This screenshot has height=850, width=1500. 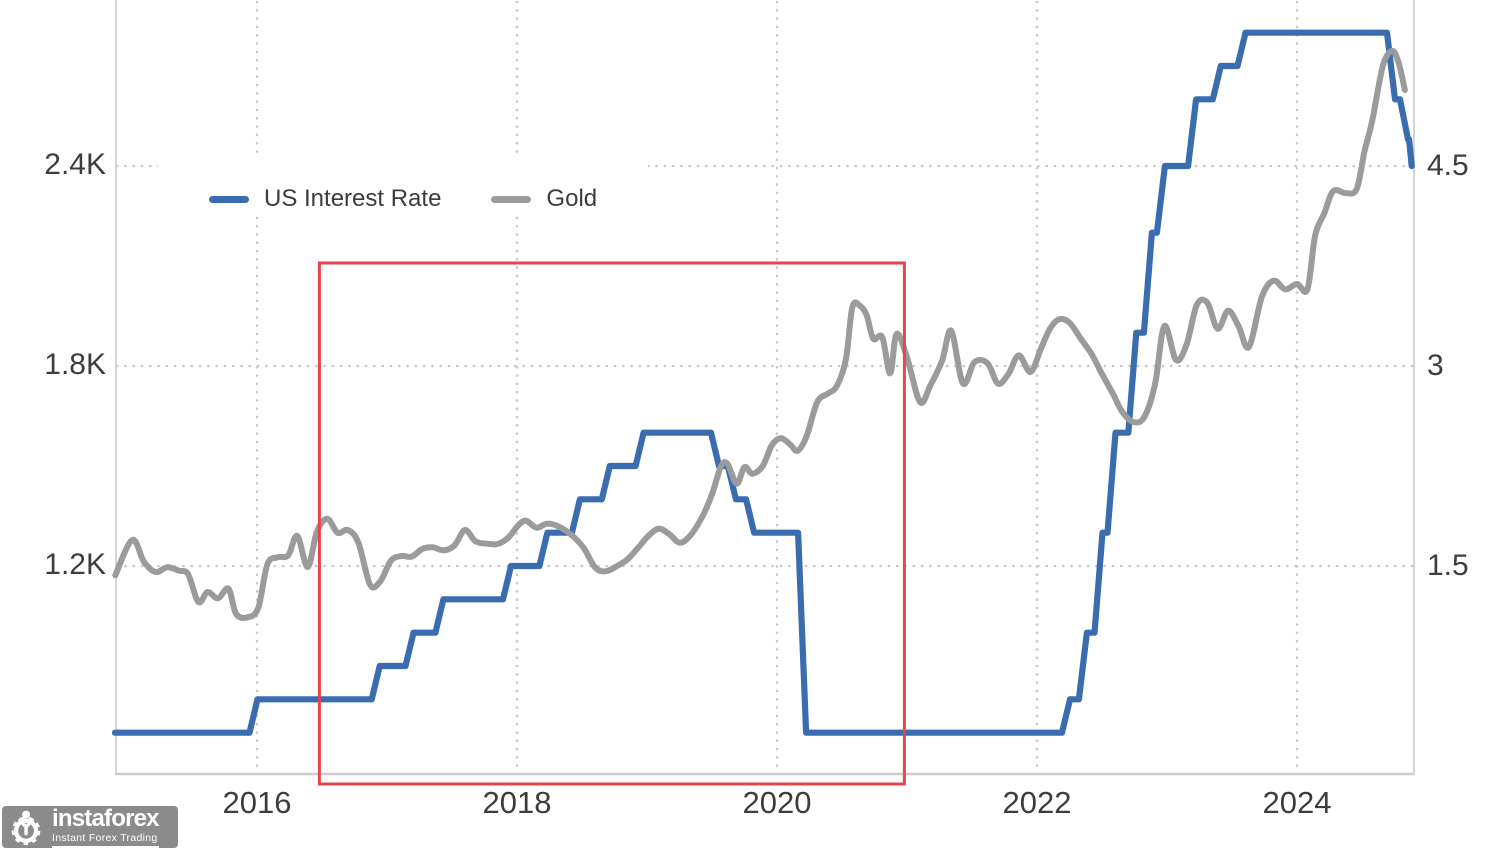 I want to click on legend-swatch-us-interest-rate, so click(x=229, y=199).